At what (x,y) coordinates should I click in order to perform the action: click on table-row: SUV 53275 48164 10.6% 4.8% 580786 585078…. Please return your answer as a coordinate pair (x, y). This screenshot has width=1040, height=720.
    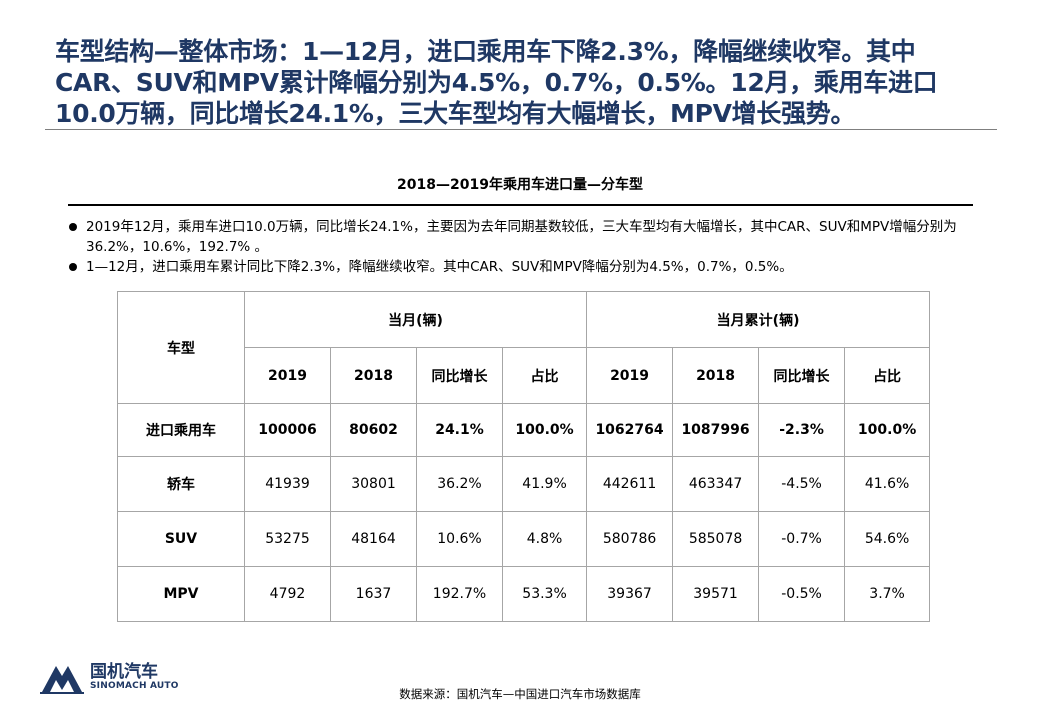
    Looking at the image, I should click on (524, 539).